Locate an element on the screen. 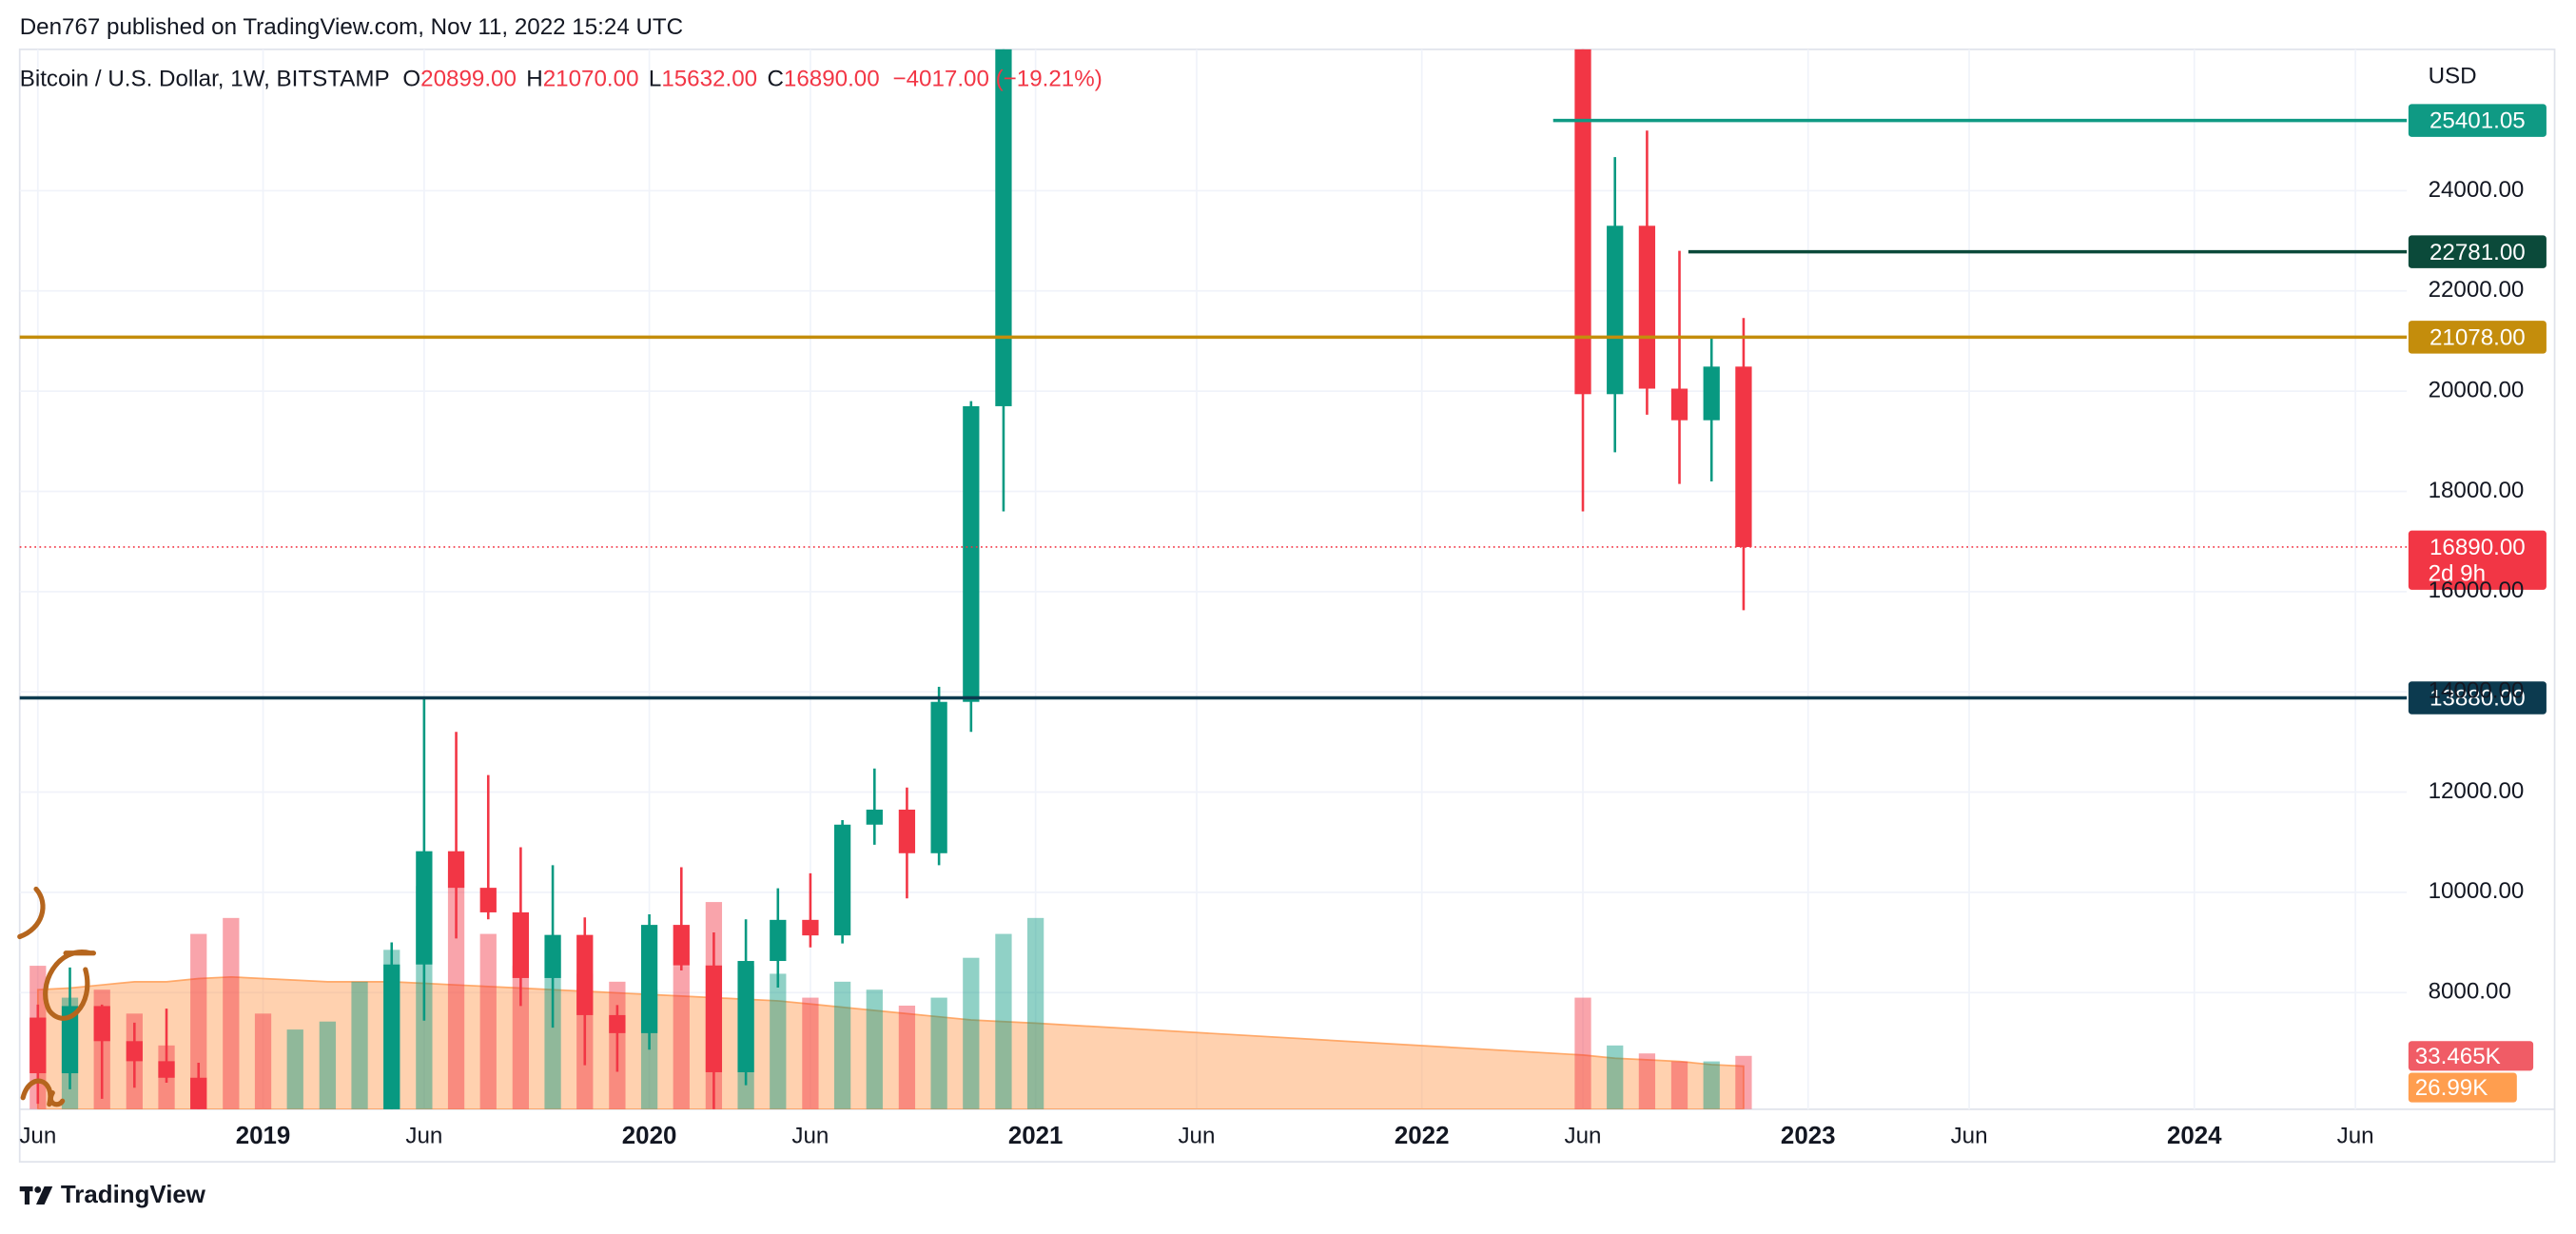 This screenshot has width=2576, height=1234. footer-logo is located at coordinates (36, 1195).